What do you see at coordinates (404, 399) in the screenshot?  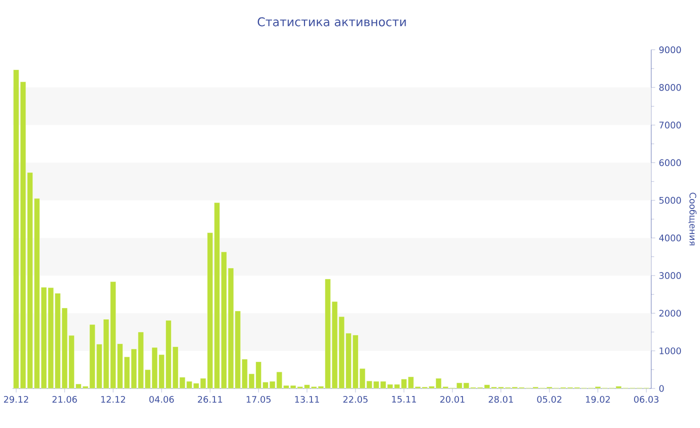 I see `x-tick-label: 15.11` at bounding box center [404, 399].